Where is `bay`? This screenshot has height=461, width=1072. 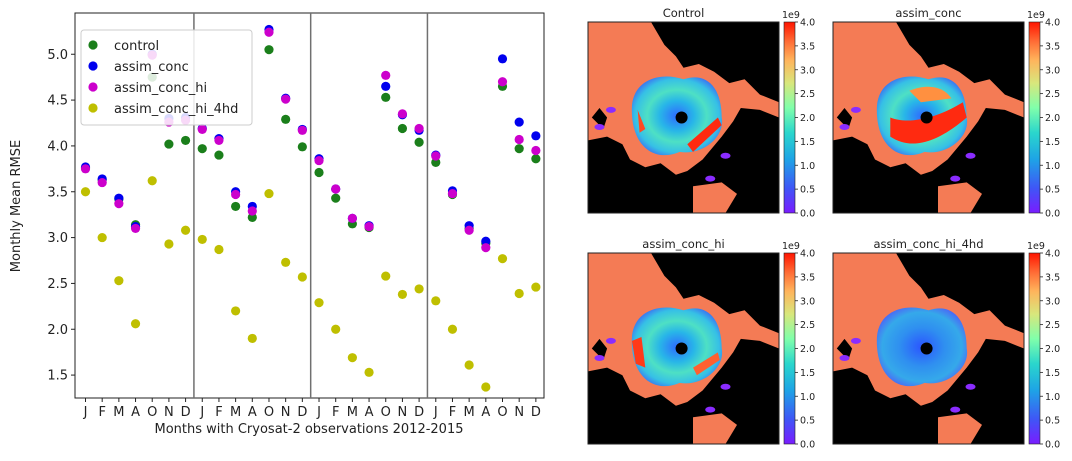
bay is located at coordinates (960, 197).